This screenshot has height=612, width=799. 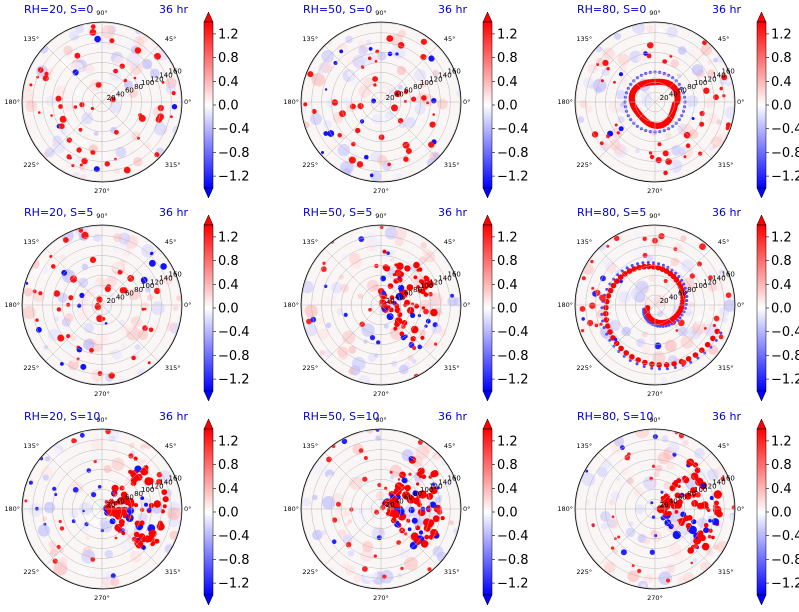 What do you see at coordinates (234, 356) in the screenshot?
I see `colorbar-tick-label: −0.8` at bounding box center [234, 356].